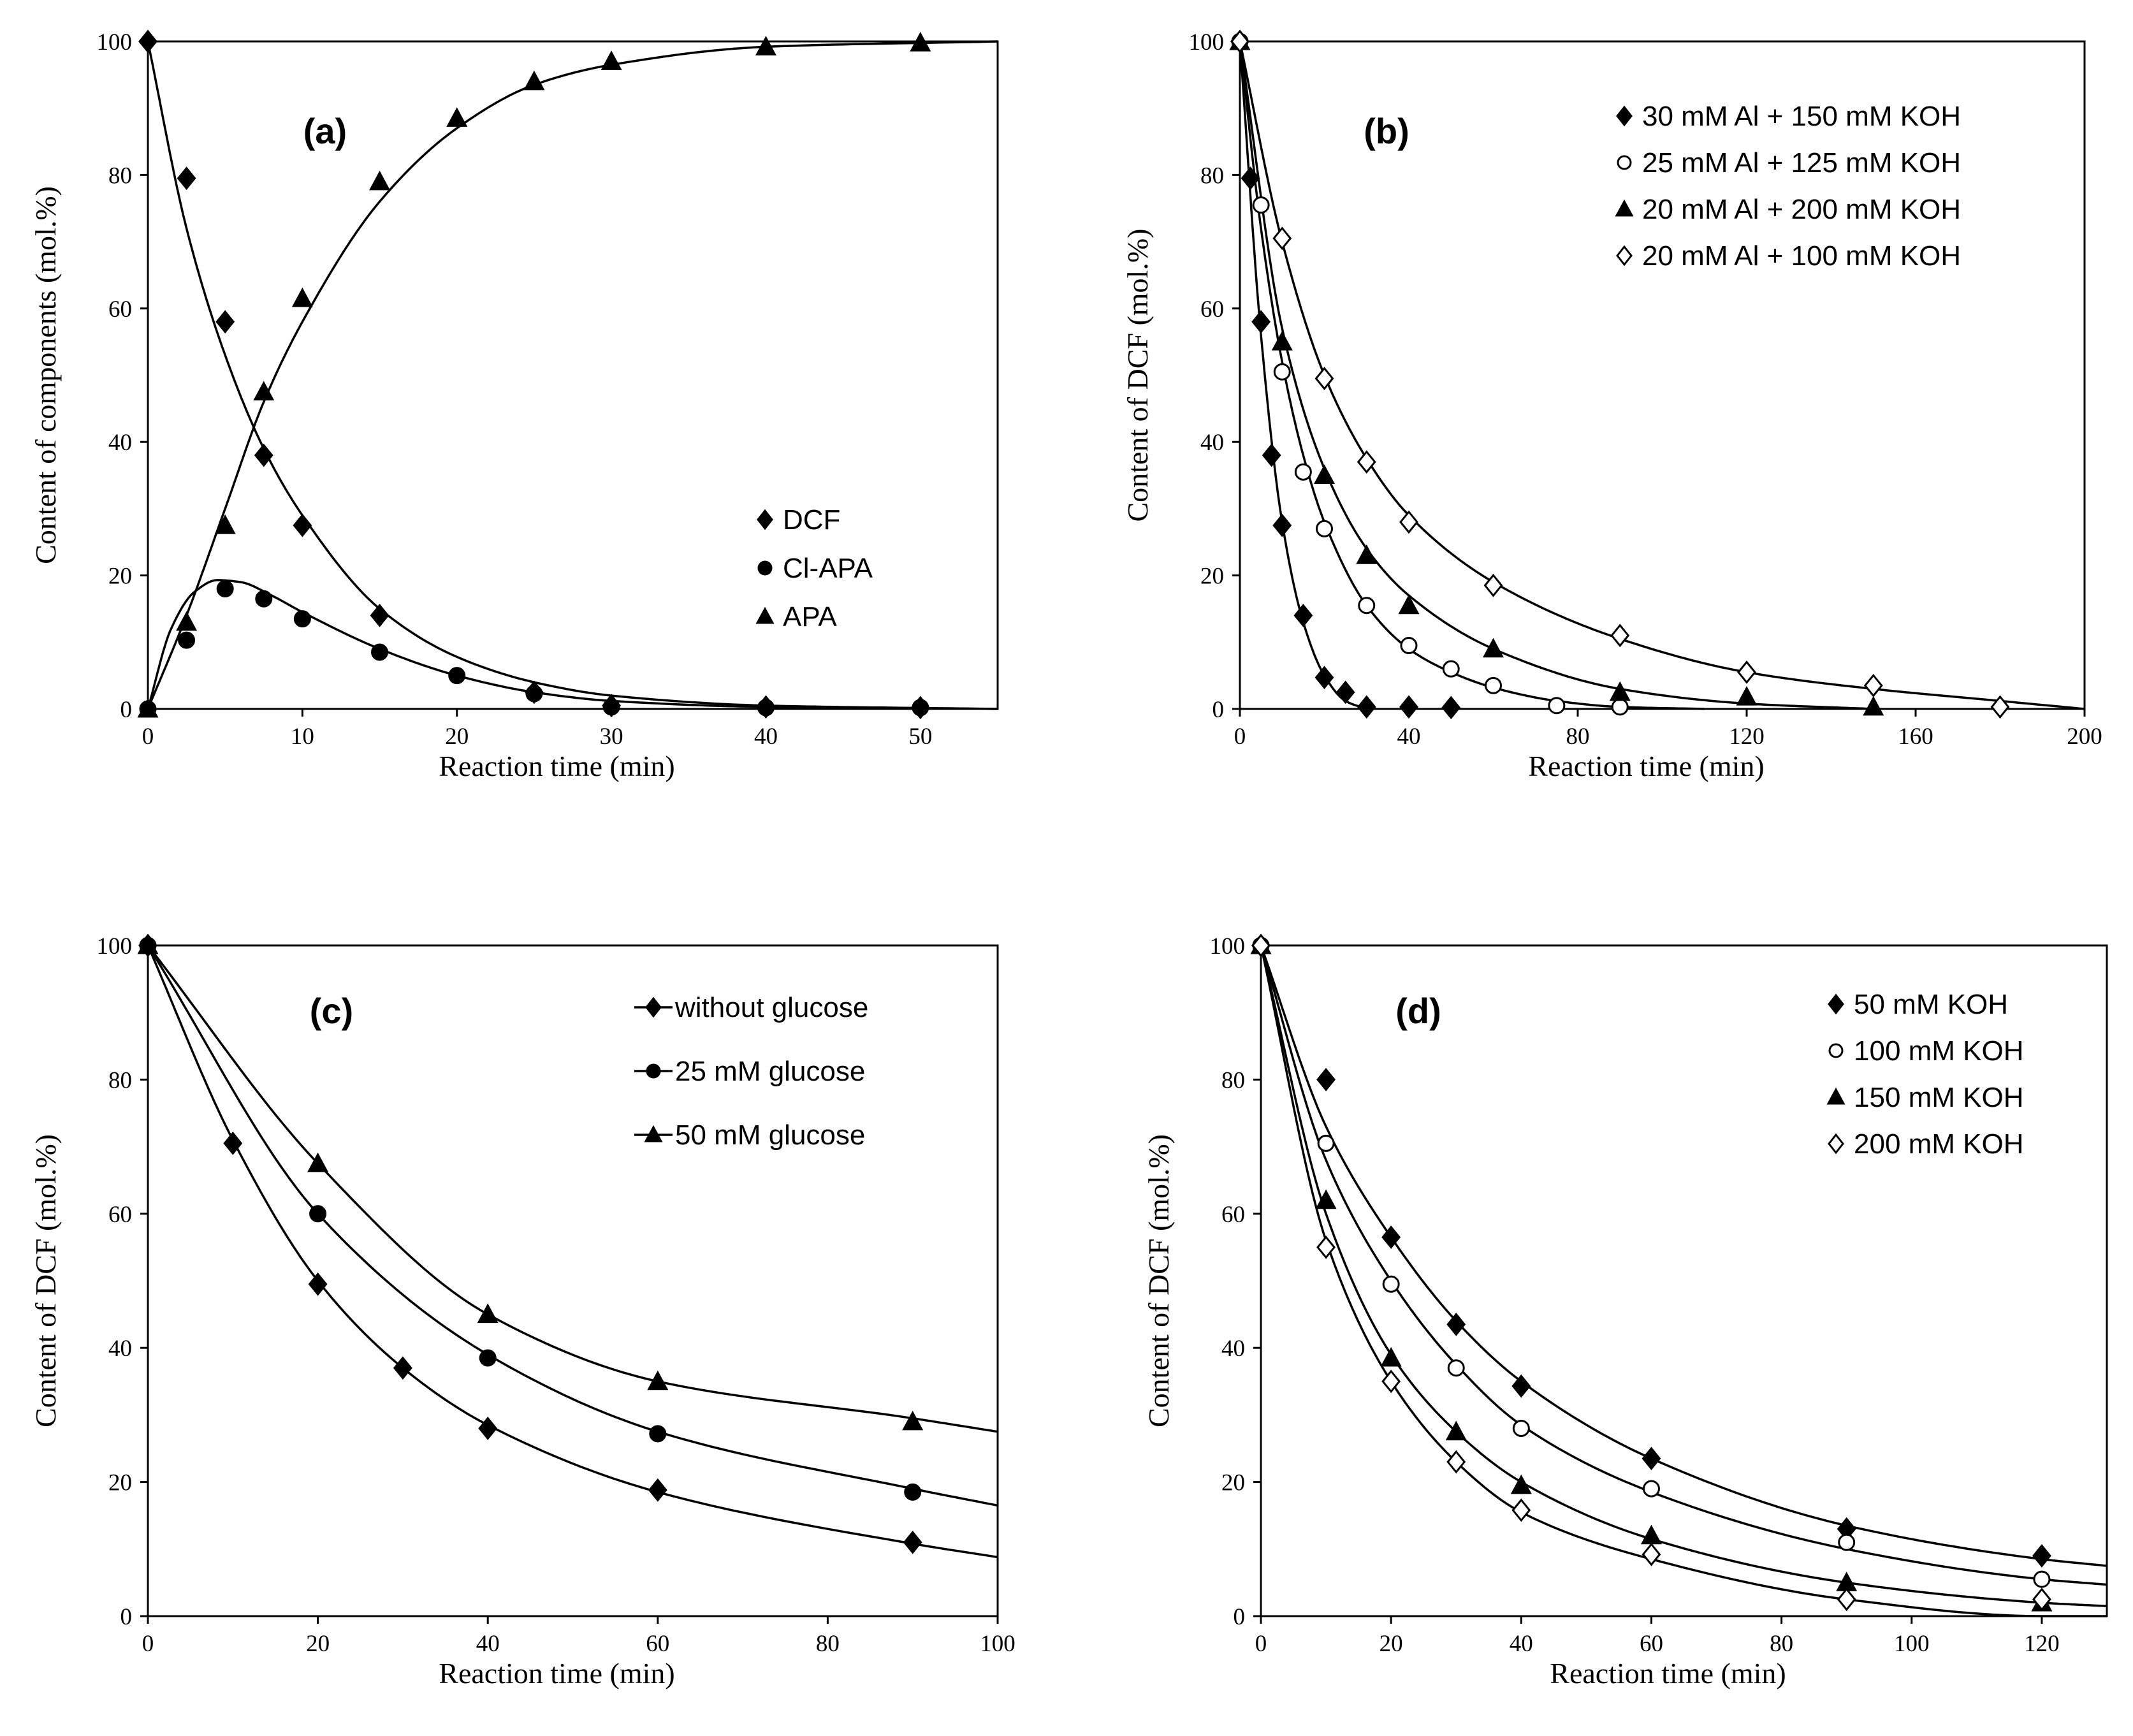  I want to click on x-tick-label: 30, so click(611, 737).